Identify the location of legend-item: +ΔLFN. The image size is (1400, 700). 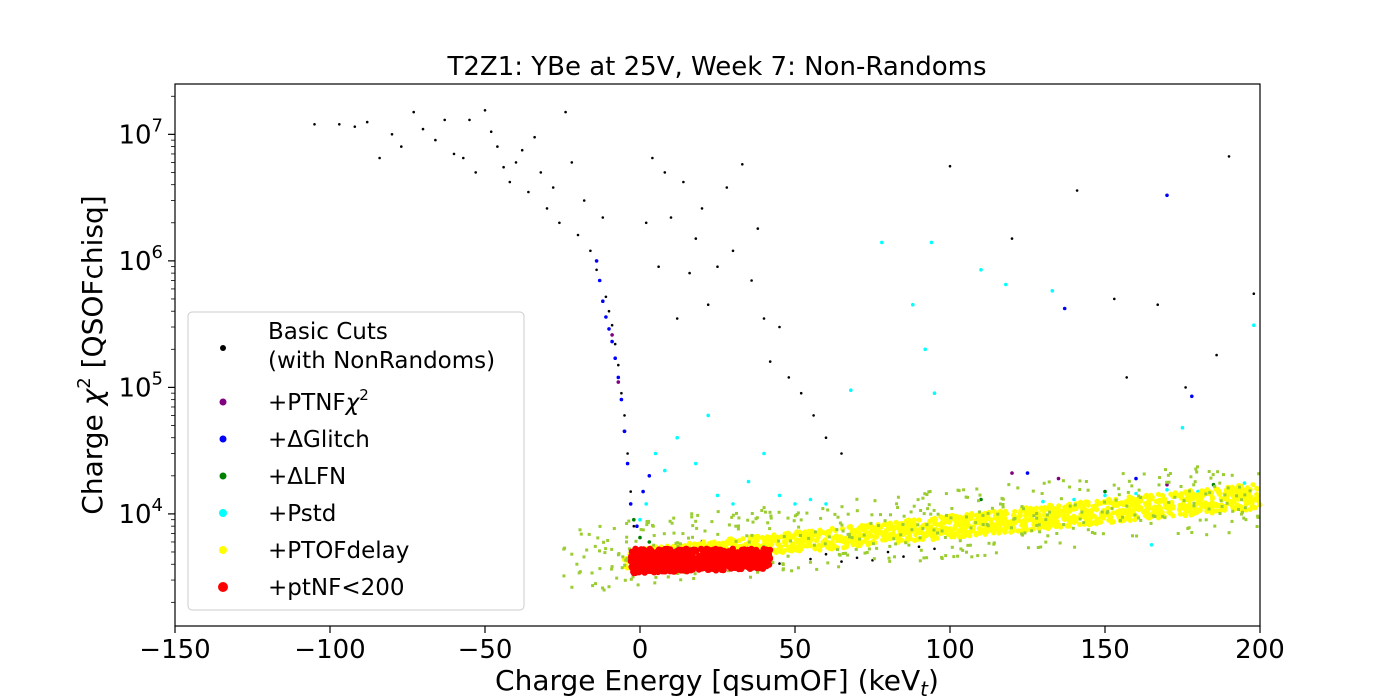
(282, 477).